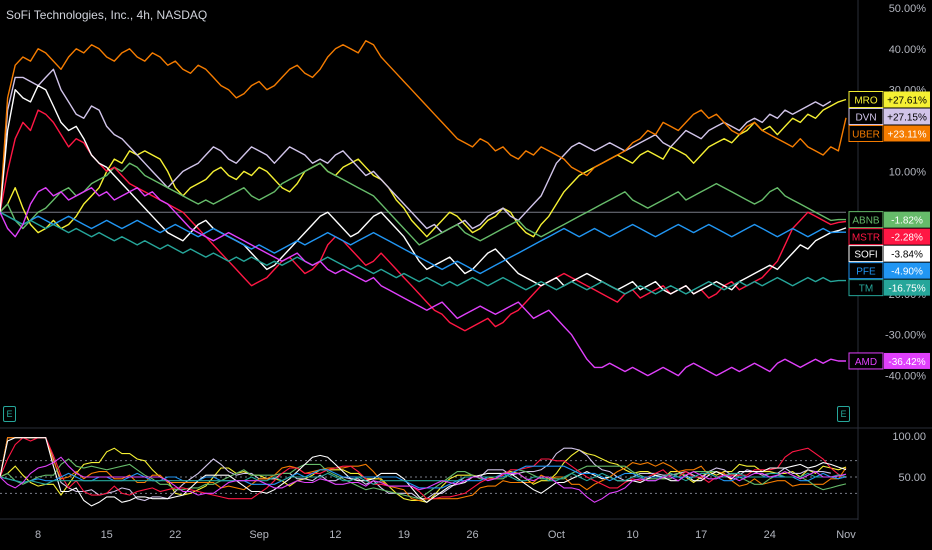 Image resolution: width=932 pixels, height=550 pixels. What do you see at coordinates (404, 535) in the screenshot?
I see `x-tick-label: 19` at bounding box center [404, 535].